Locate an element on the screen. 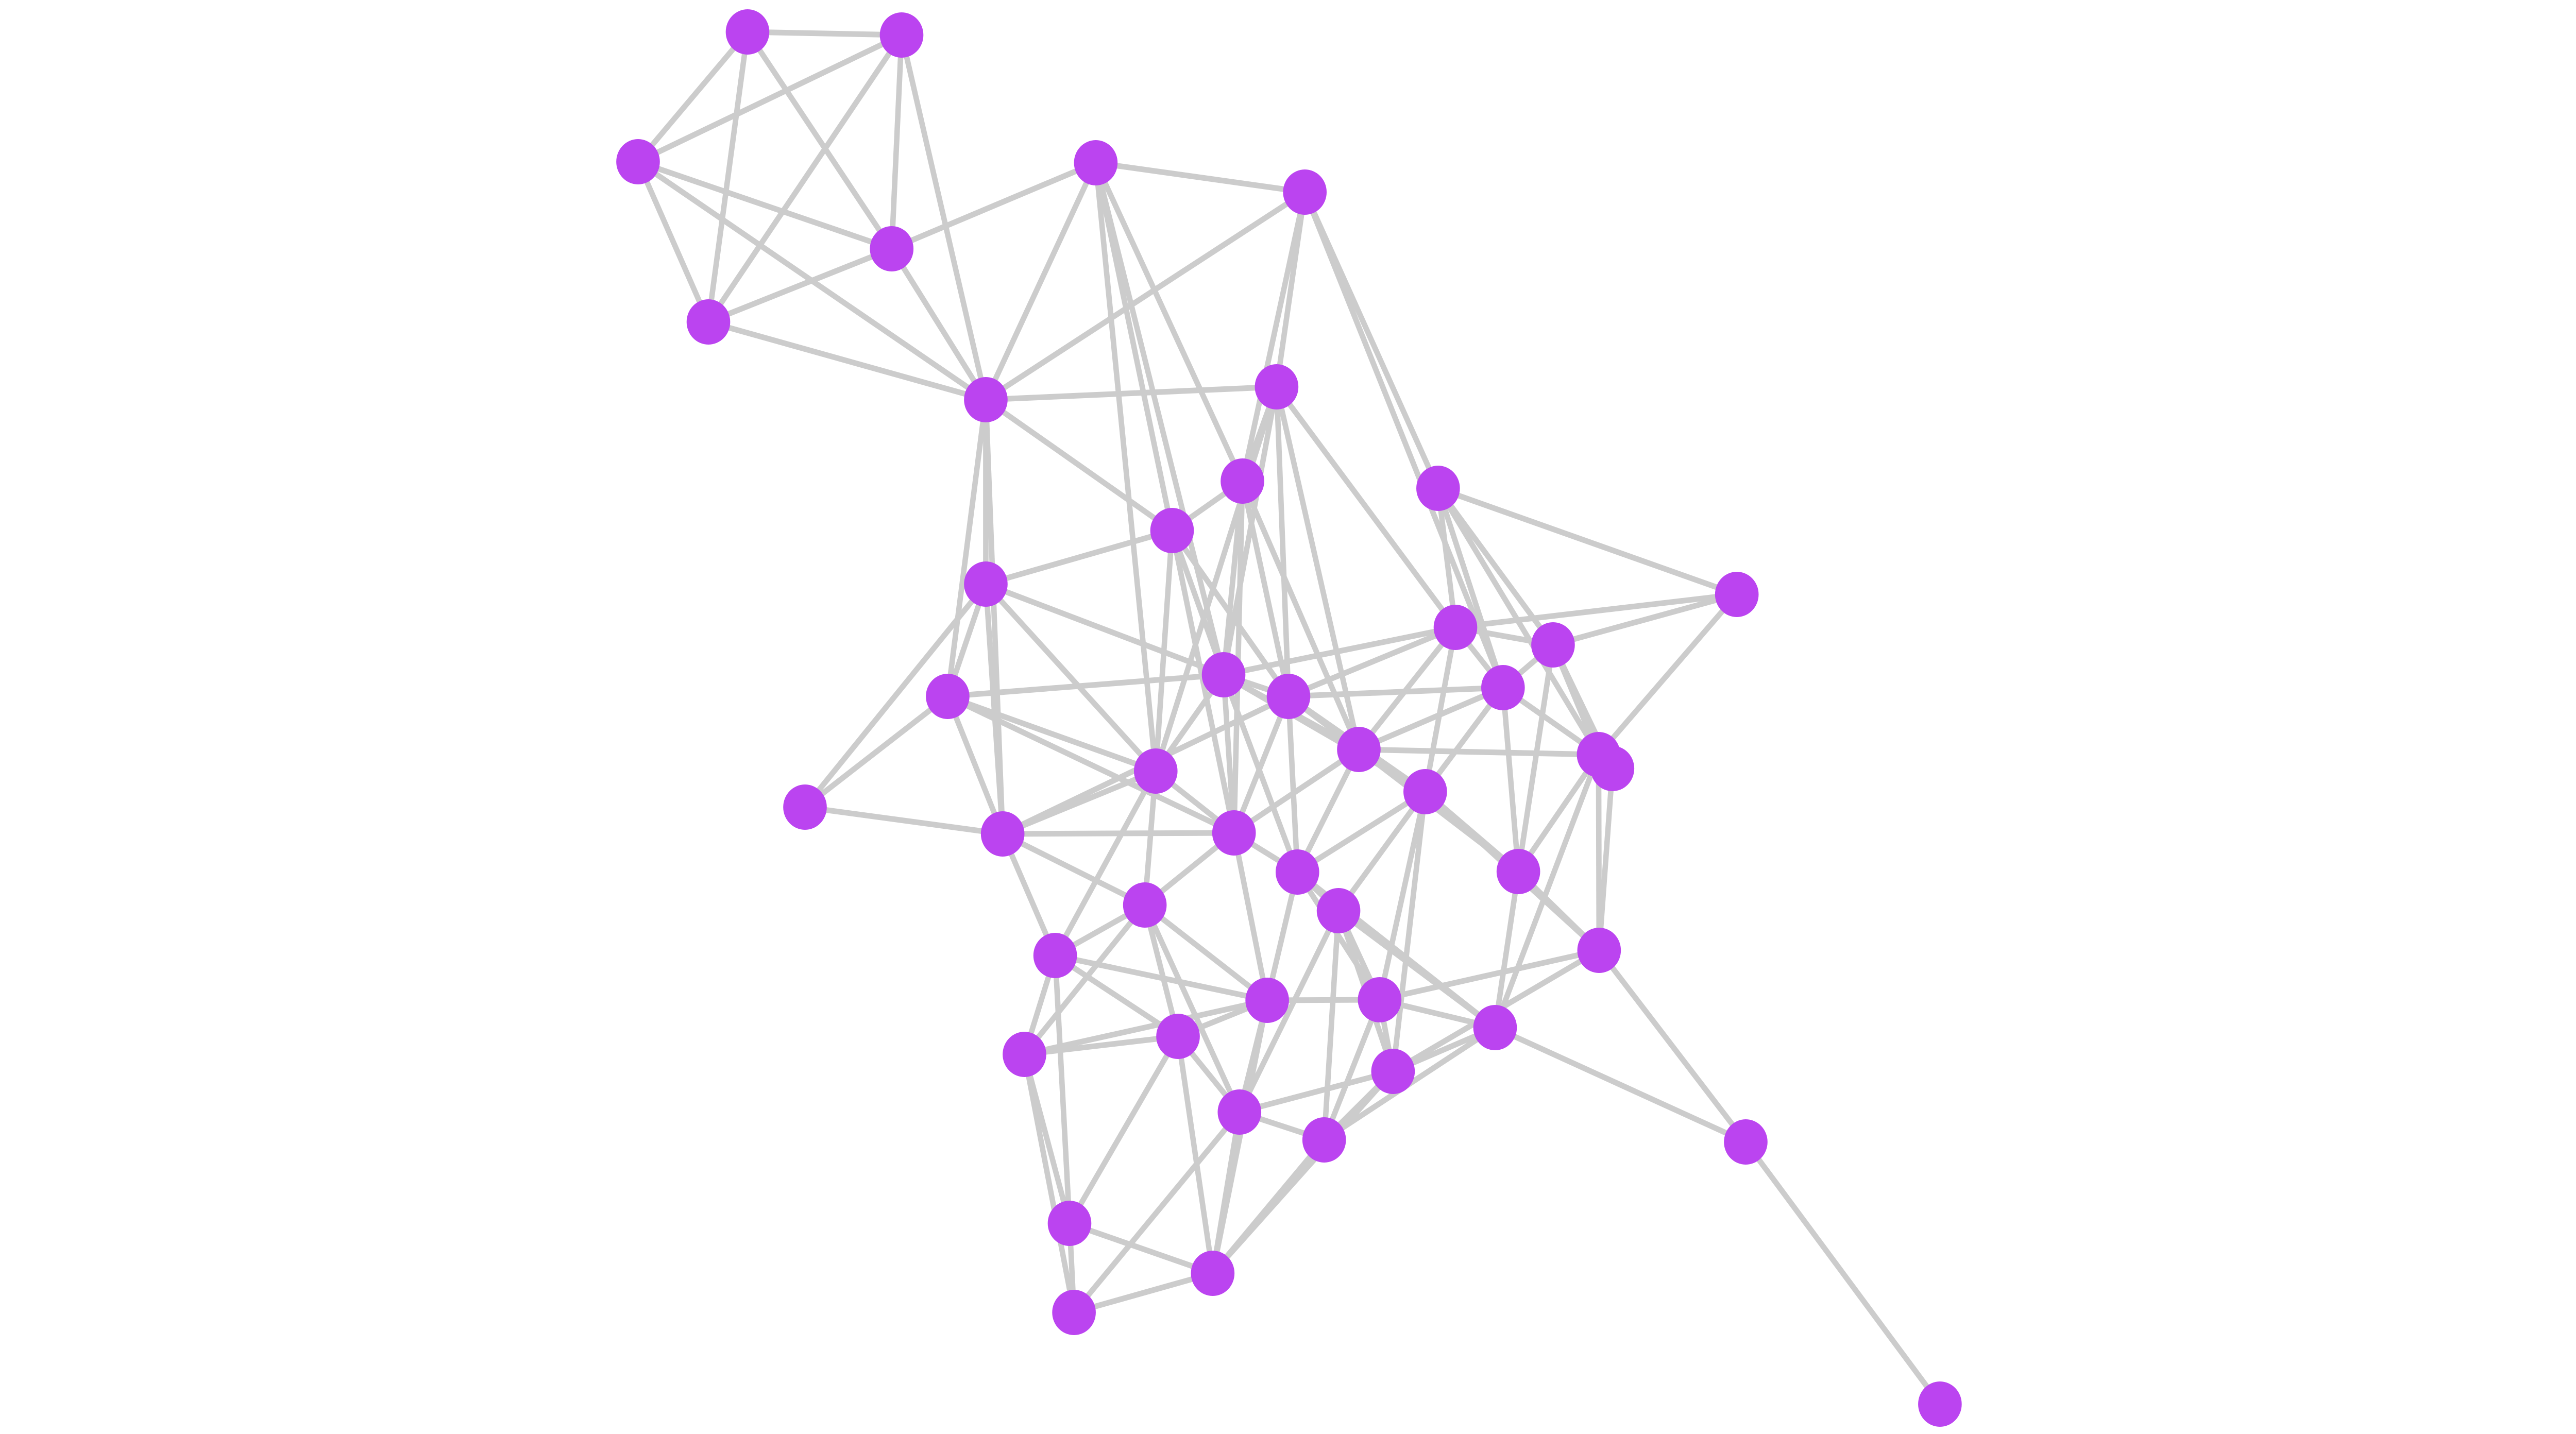 The image size is (2576, 1434). graph-edge-F-H is located at coordinates (1145, 296).